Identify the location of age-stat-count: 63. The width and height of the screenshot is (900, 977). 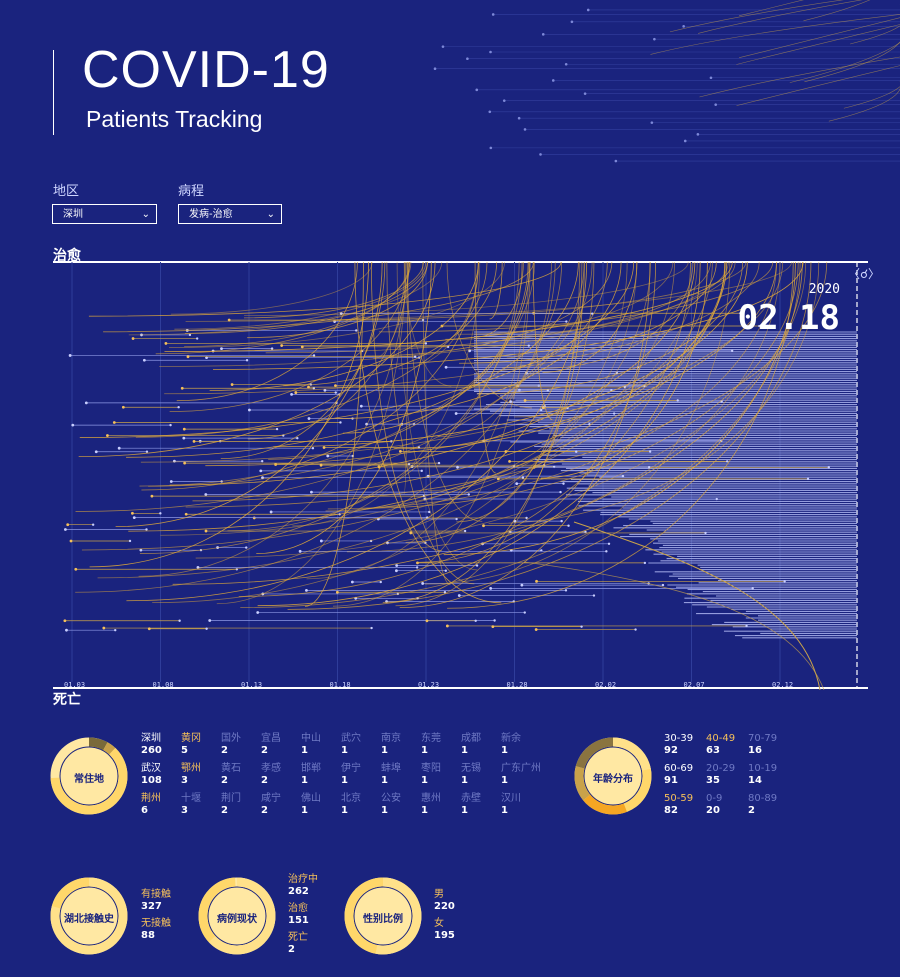
(713, 750).